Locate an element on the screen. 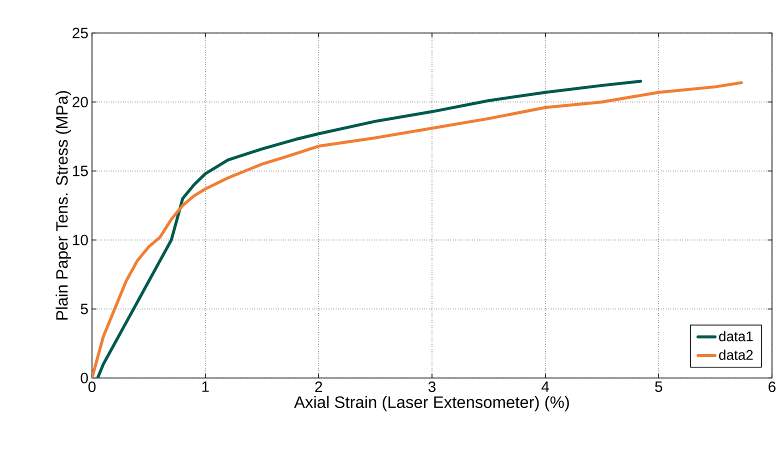  y-tick-label: 5 is located at coordinates (84, 309).